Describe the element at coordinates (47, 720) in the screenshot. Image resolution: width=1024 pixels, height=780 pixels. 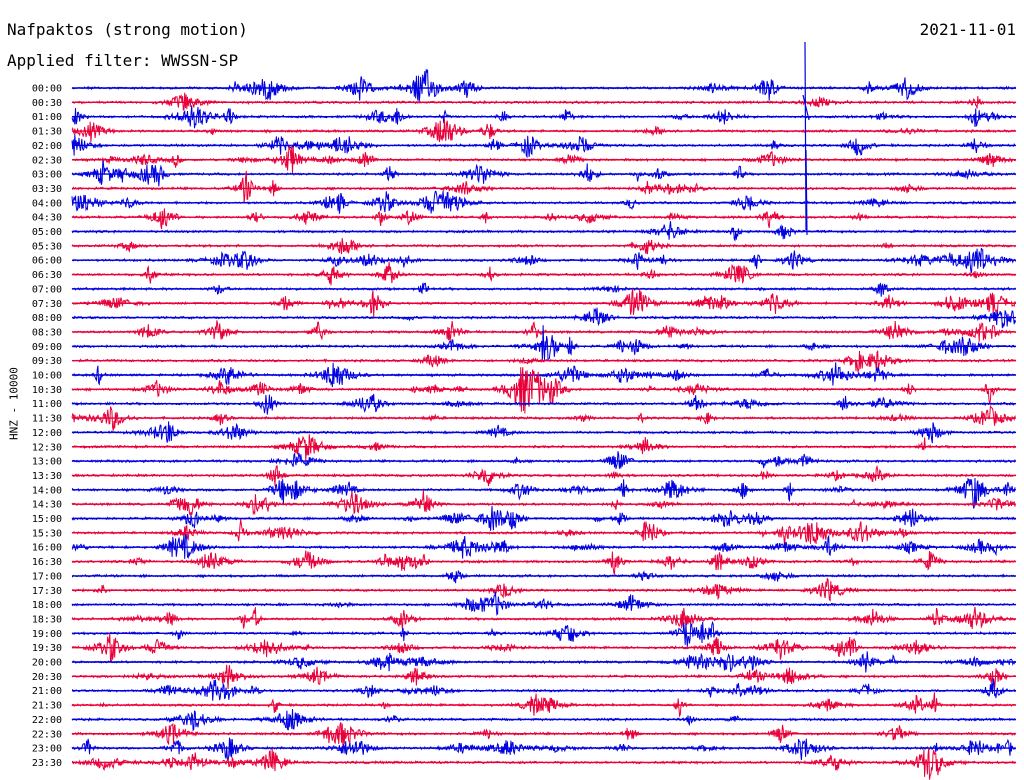
I see `time-tick-label: 22:00` at that location.